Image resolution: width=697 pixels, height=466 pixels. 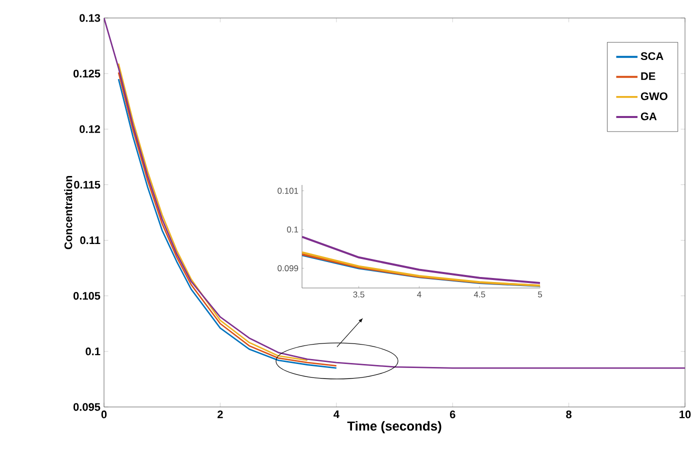 I want to click on y-tick-label: 0.125, so click(x=87, y=74).